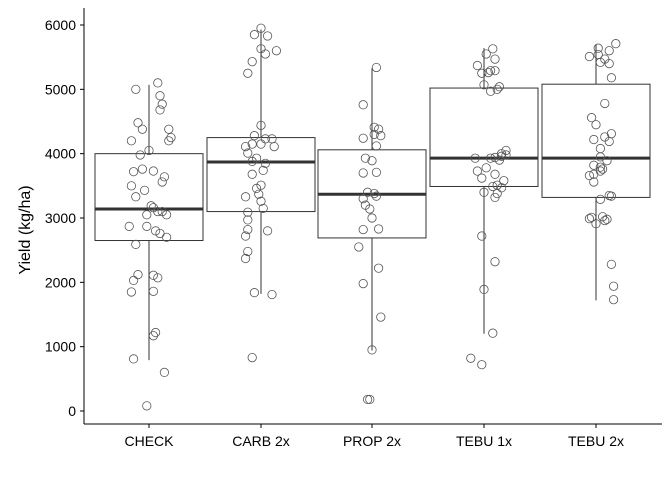 This screenshot has height=480, width=672. I want to click on y-tick-label: 3000, so click(60, 218).